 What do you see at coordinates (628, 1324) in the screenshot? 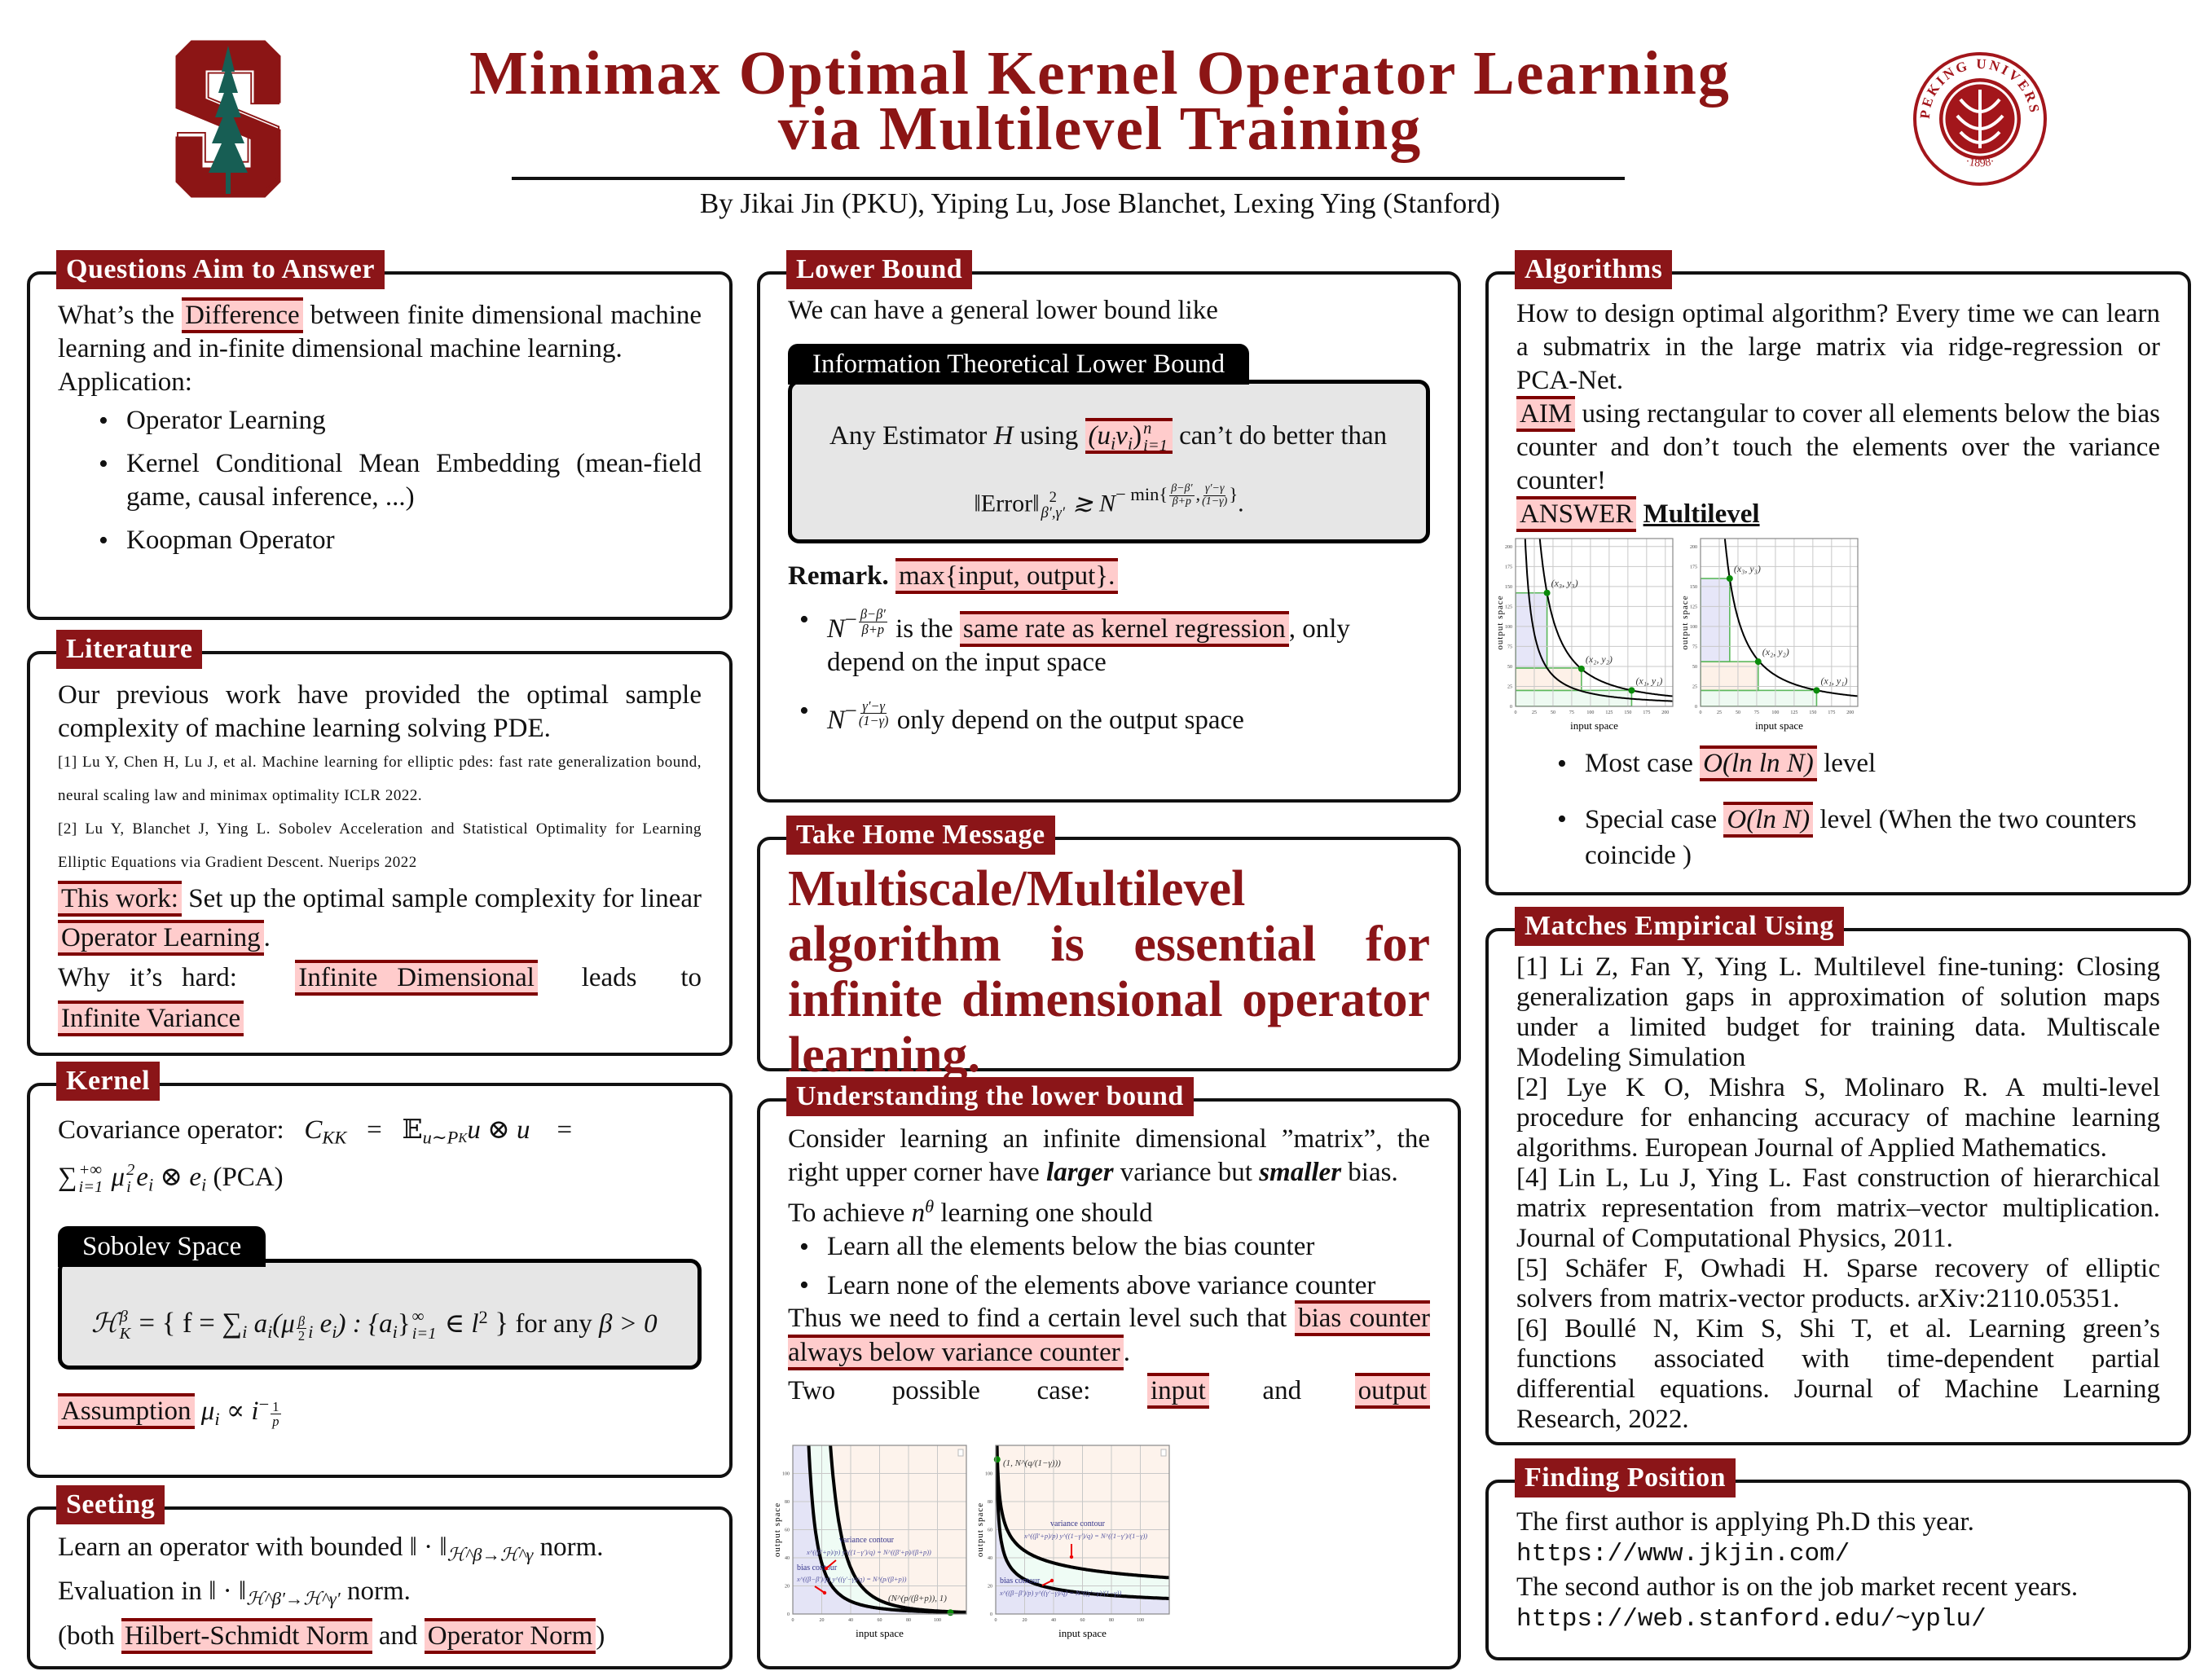
I see `math: β > 0` at bounding box center [628, 1324].